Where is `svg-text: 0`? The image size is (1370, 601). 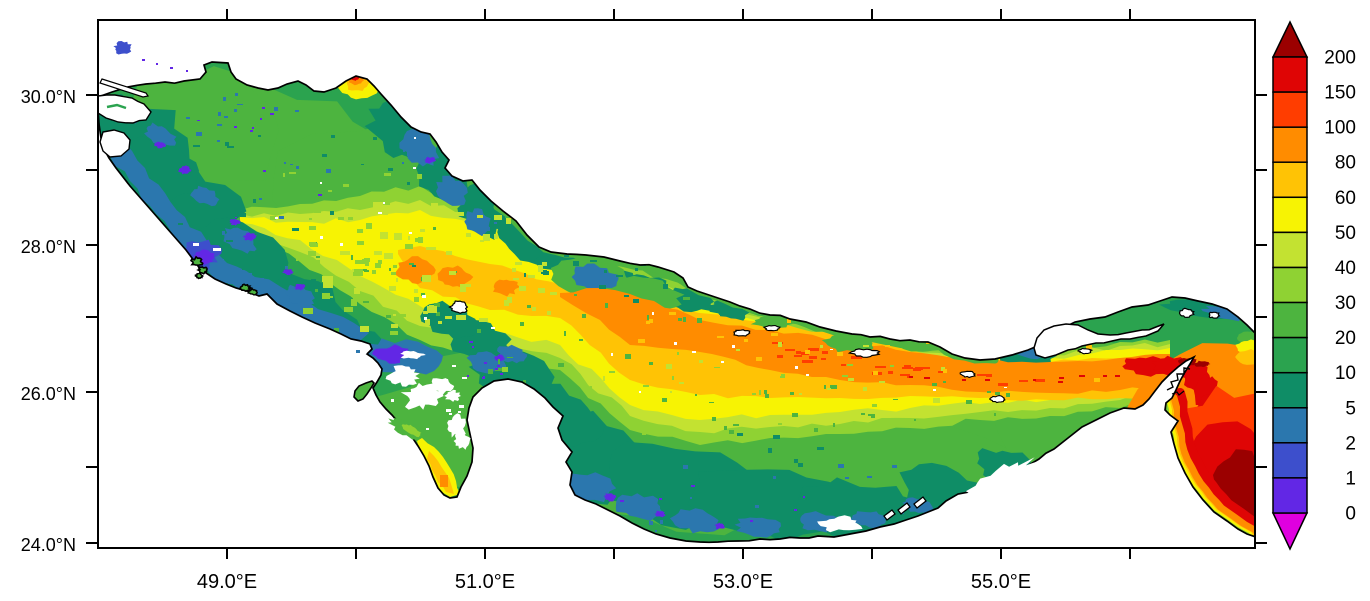
svg-text: 0 is located at coordinates (1350, 514).